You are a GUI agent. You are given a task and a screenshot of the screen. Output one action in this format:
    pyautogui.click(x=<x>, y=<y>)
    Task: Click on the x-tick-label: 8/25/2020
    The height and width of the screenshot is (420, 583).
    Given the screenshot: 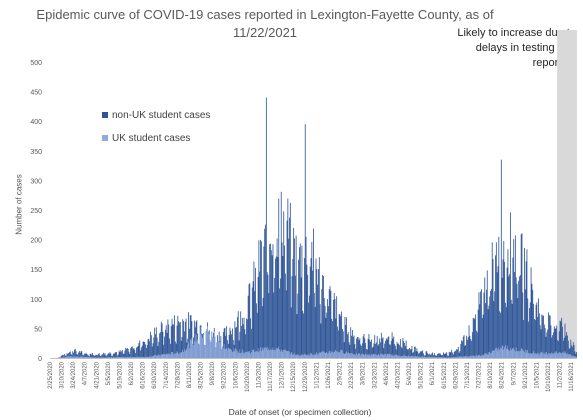 What is the action you would take?
    pyautogui.click(x=202, y=374)
    